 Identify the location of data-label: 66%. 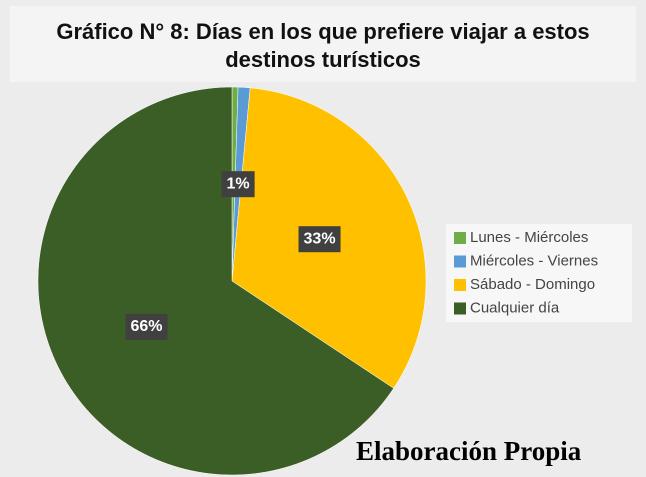
(147, 326).